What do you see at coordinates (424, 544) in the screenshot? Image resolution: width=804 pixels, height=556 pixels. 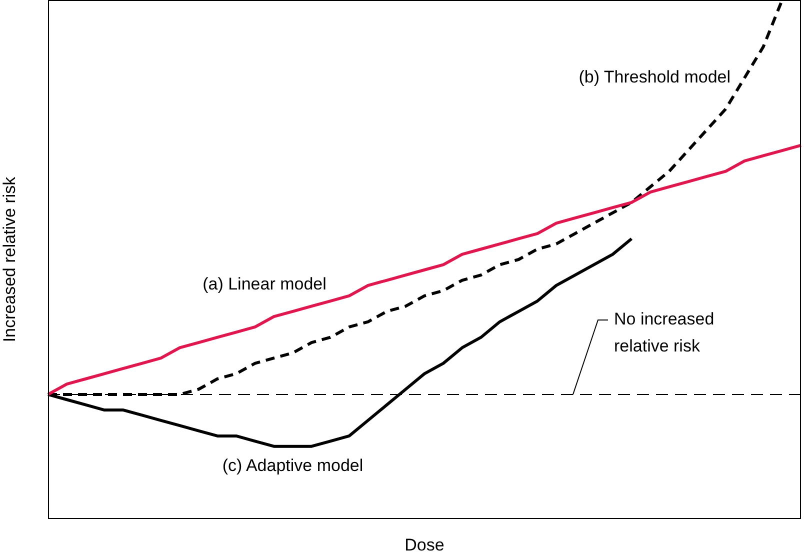 I see `x-axis-title: Dose` at bounding box center [424, 544].